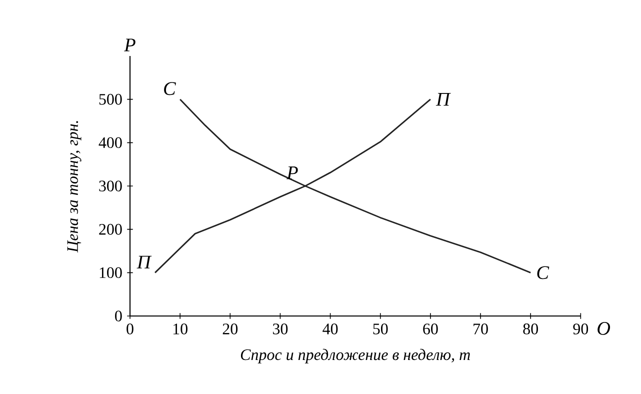 The image size is (641, 394). I want to click on x-tick-label: 0, so click(130, 329).